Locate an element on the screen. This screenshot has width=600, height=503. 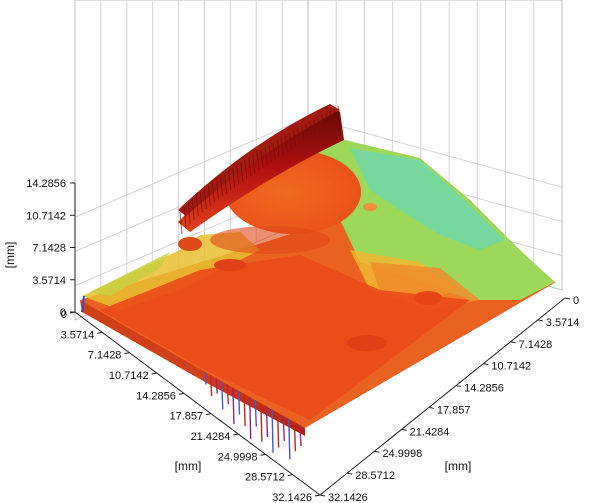
y-tick-label: 24.9998 is located at coordinates (238, 457).